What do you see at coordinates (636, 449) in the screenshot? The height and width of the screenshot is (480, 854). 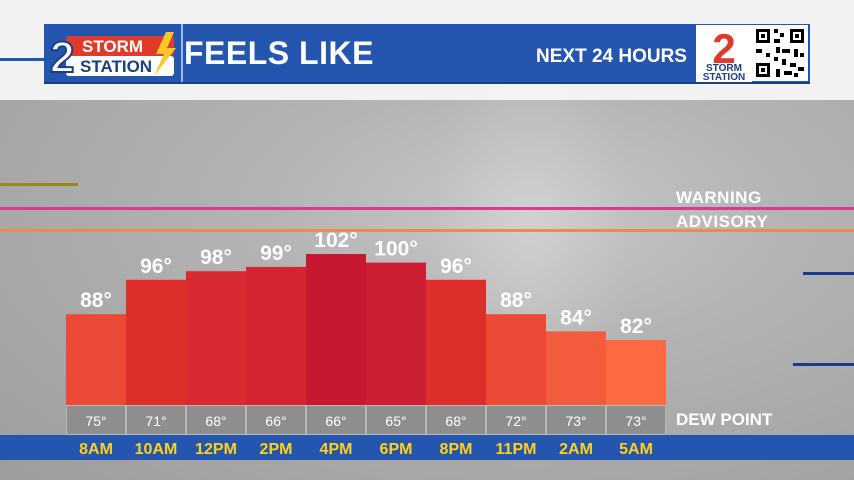 I see `time-label-5AM: 5AM` at bounding box center [636, 449].